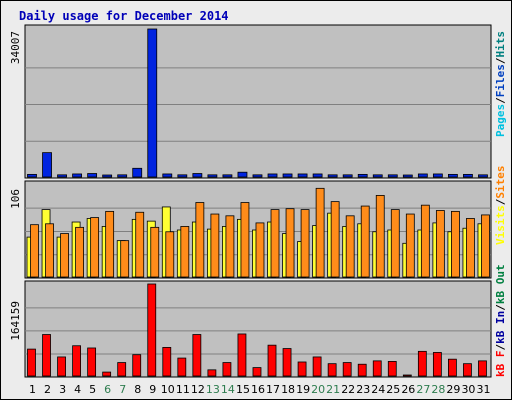 This screenshot has width=512, height=400. What do you see at coordinates (77, 389) in the screenshot?
I see `x-tick-label-day-4: 4` at bounding box center [77, 389].